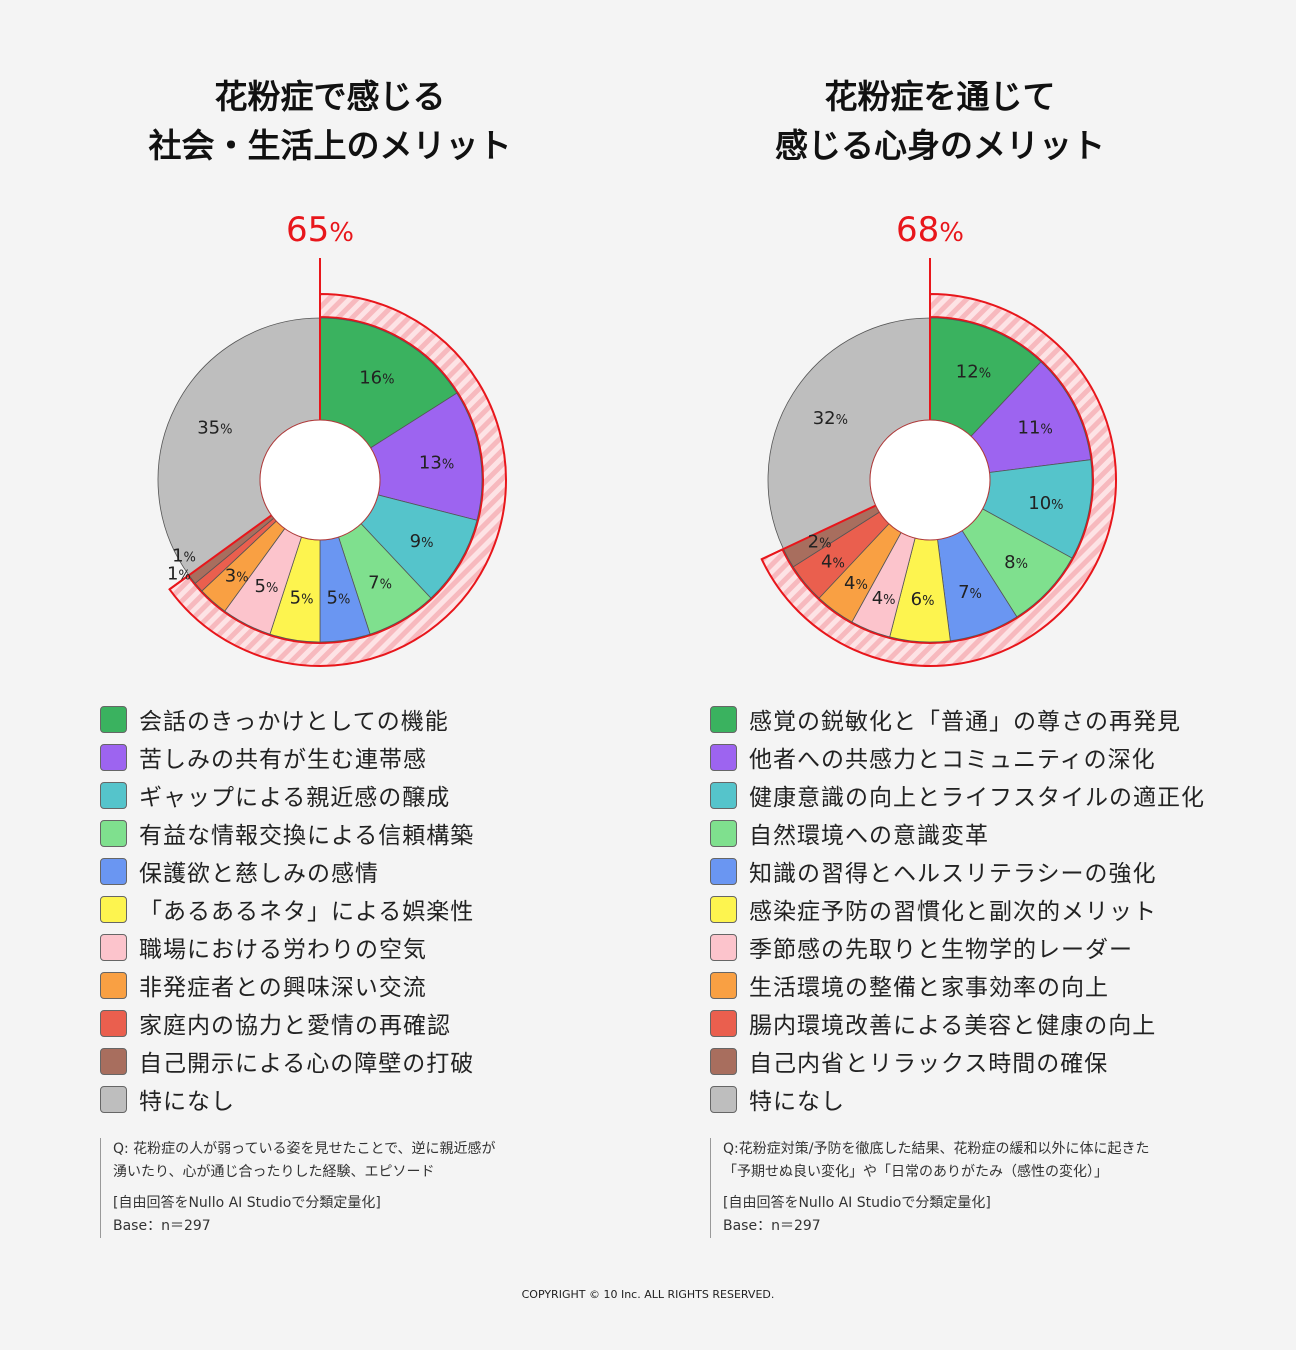 The image size is (1296, 1350). What do you see at coordinates (648, 1294) in the screenshot?
I see `copyright: COPYRIGHT © 10 Inc. ALL RIGHTS RESERVED.` at bounding box center [648, 1294].